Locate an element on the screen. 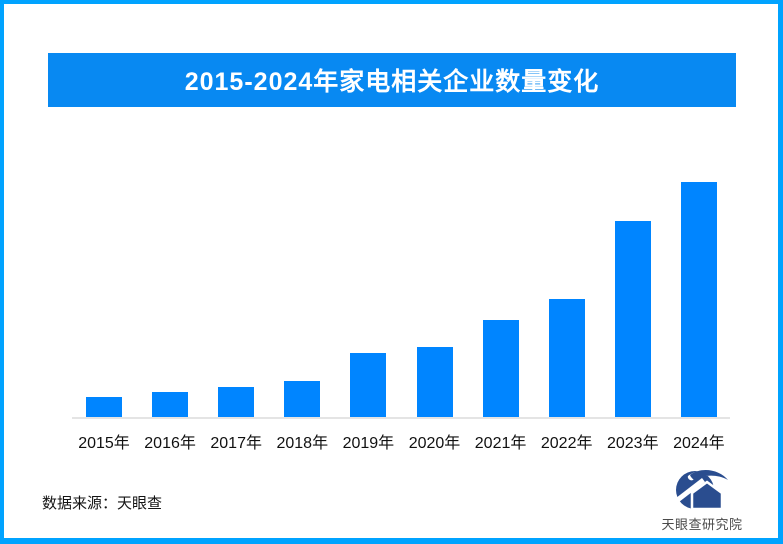  x-axis-label: 2017年 is located at coordinates (236, 443).